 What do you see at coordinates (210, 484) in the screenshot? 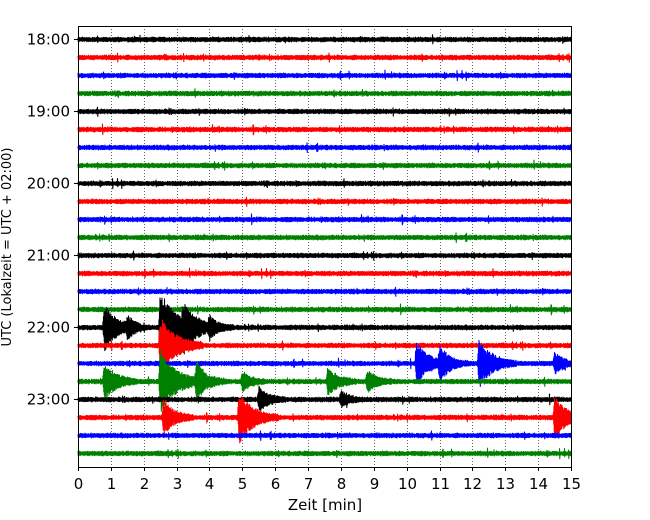
I see `x-tick-label: 4` at bounding box center [210, 484].